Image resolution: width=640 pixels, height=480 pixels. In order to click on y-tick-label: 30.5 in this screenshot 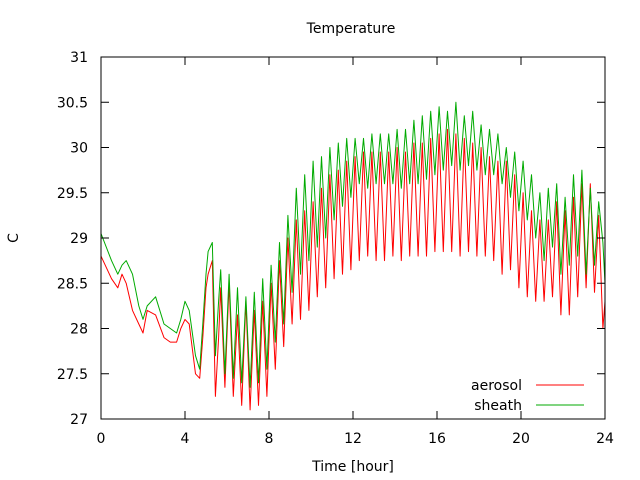, I will do `click(72, 103)`.